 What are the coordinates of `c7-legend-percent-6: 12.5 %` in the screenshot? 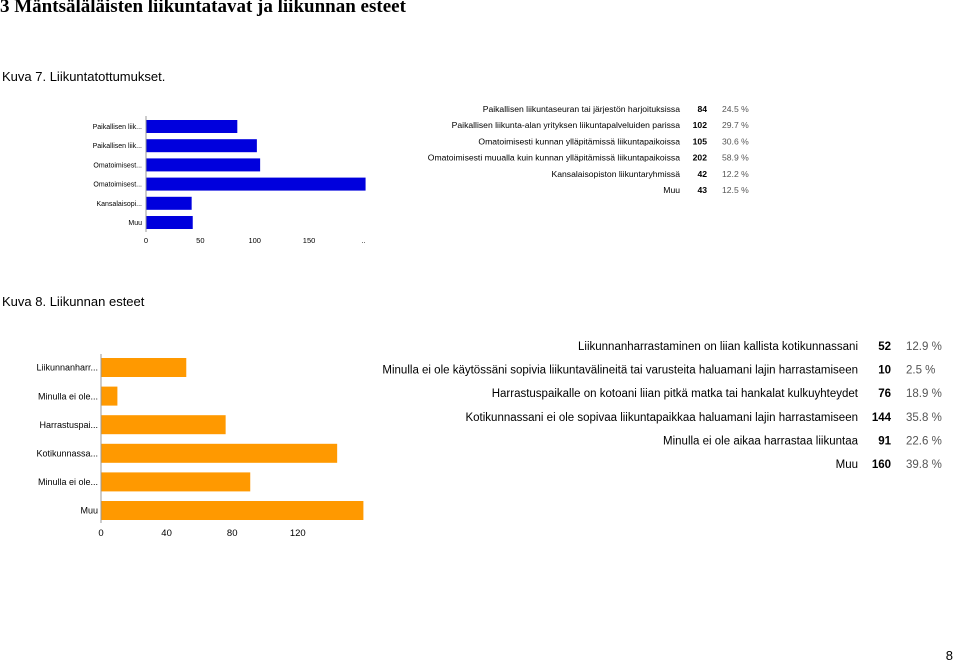 It's located at (735, 190).